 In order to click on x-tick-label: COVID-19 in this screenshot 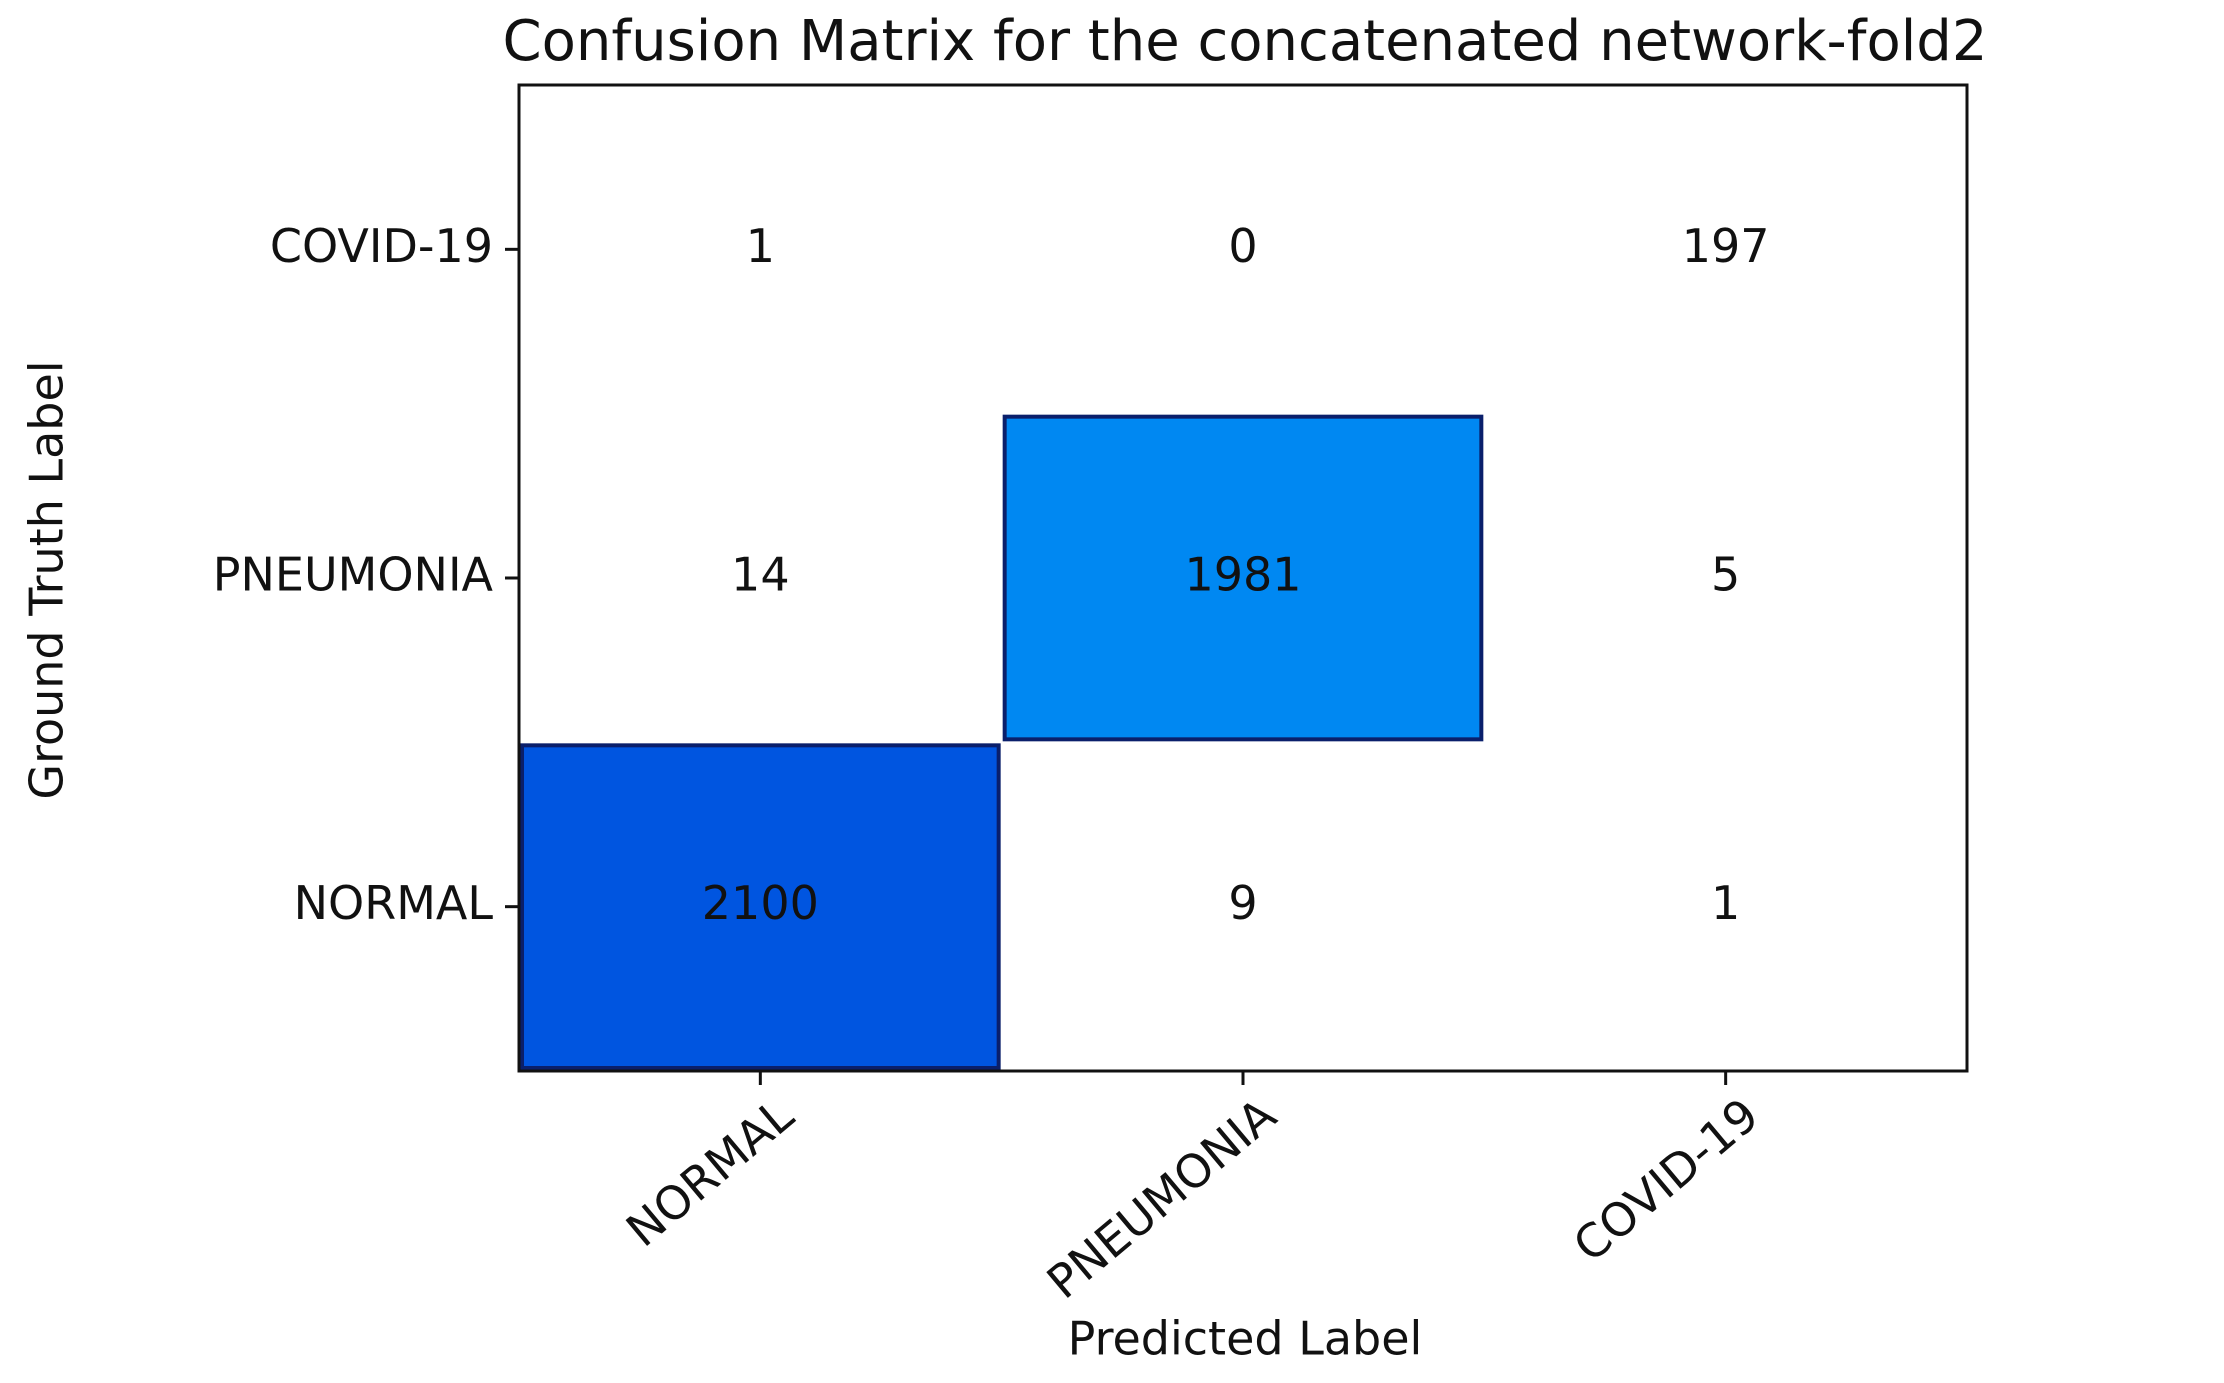, I will do `click(1666, 1180)`.